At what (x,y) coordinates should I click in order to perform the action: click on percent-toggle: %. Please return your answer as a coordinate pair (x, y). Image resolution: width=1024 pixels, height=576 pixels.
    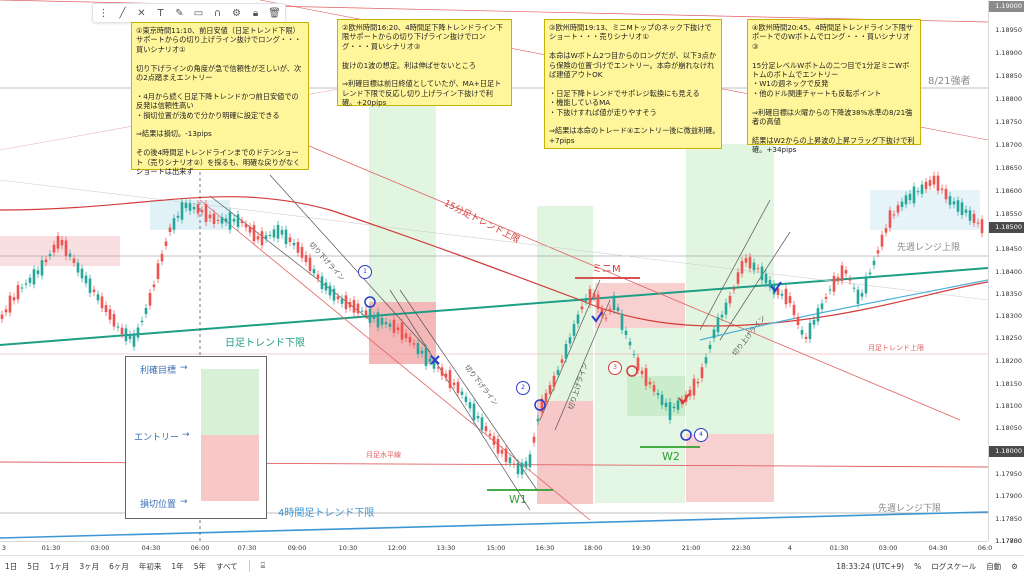
    Looking at the image, I should click on (918, 566).